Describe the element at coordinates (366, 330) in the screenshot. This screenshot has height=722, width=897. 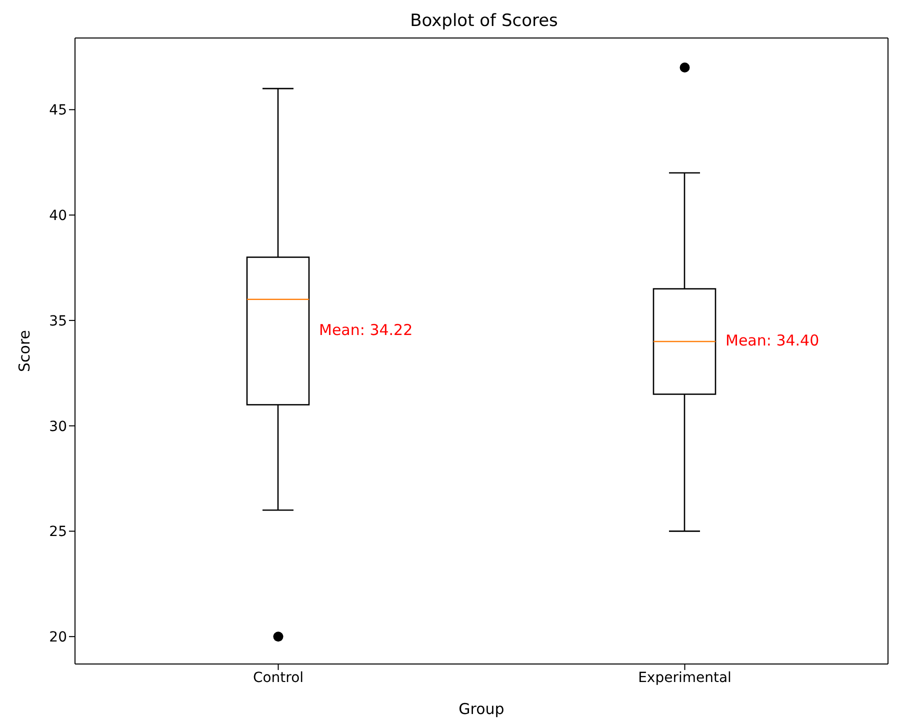
I see `annotation: Mean: 34.22` at that location.